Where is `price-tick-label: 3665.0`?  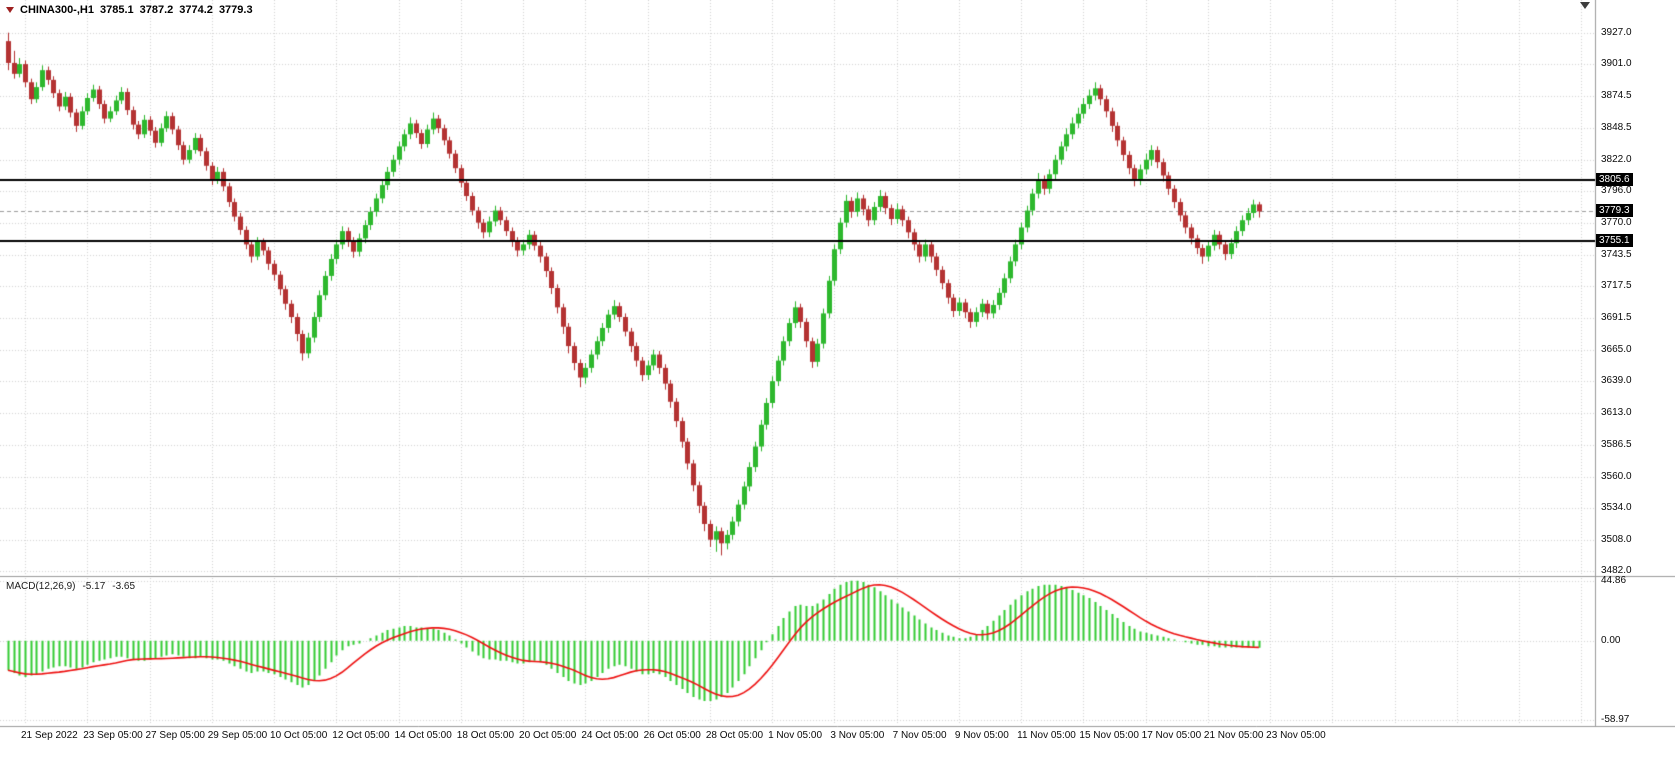
price-tick-label: 3665.0 is located at coordinates (1616, 349).